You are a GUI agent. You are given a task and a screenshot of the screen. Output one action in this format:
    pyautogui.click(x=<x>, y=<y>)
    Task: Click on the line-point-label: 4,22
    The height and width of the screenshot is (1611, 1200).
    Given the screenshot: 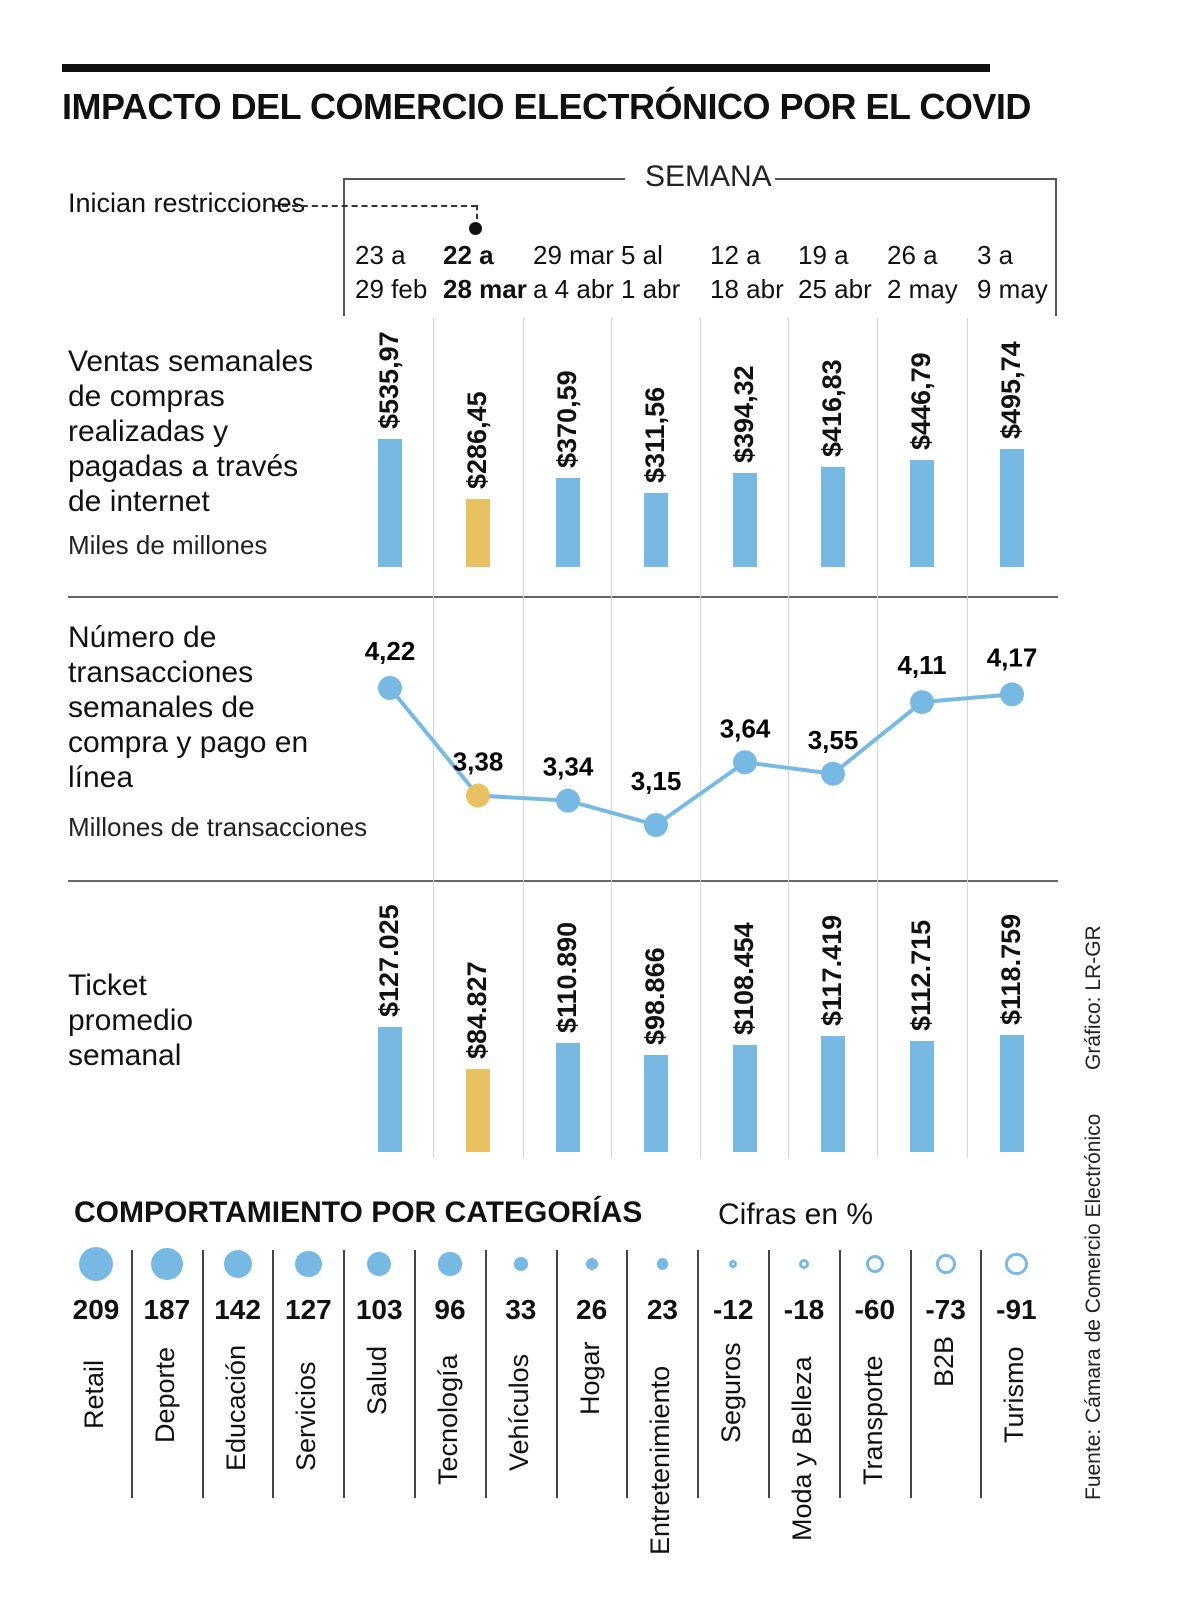 What is the action you would take?
    pyautogui.click(x=390, y=651)
    